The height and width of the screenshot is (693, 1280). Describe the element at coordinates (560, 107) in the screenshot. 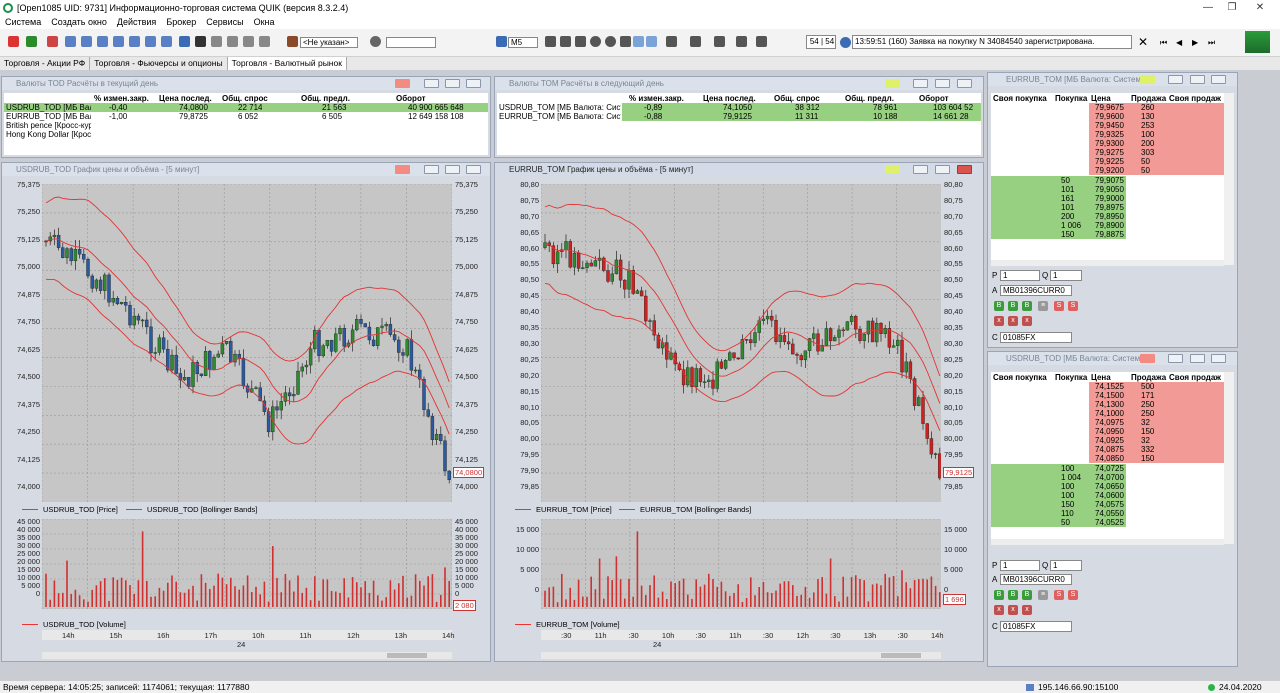

I see `row-name: USDRUB_TOM [МБ Валюта: Системн` at that location.